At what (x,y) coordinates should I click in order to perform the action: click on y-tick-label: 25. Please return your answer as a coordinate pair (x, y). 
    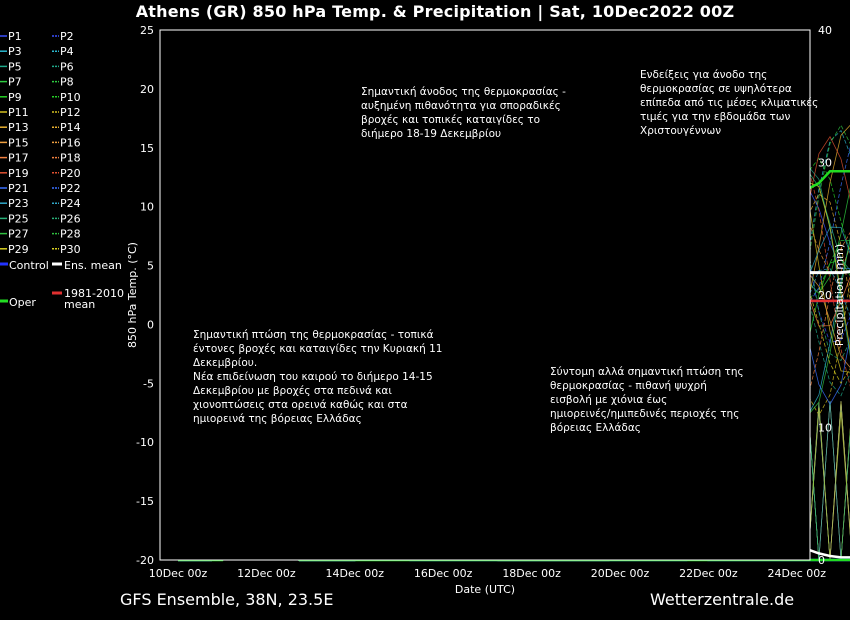
    Looking at the image, I should click on (147, 30).